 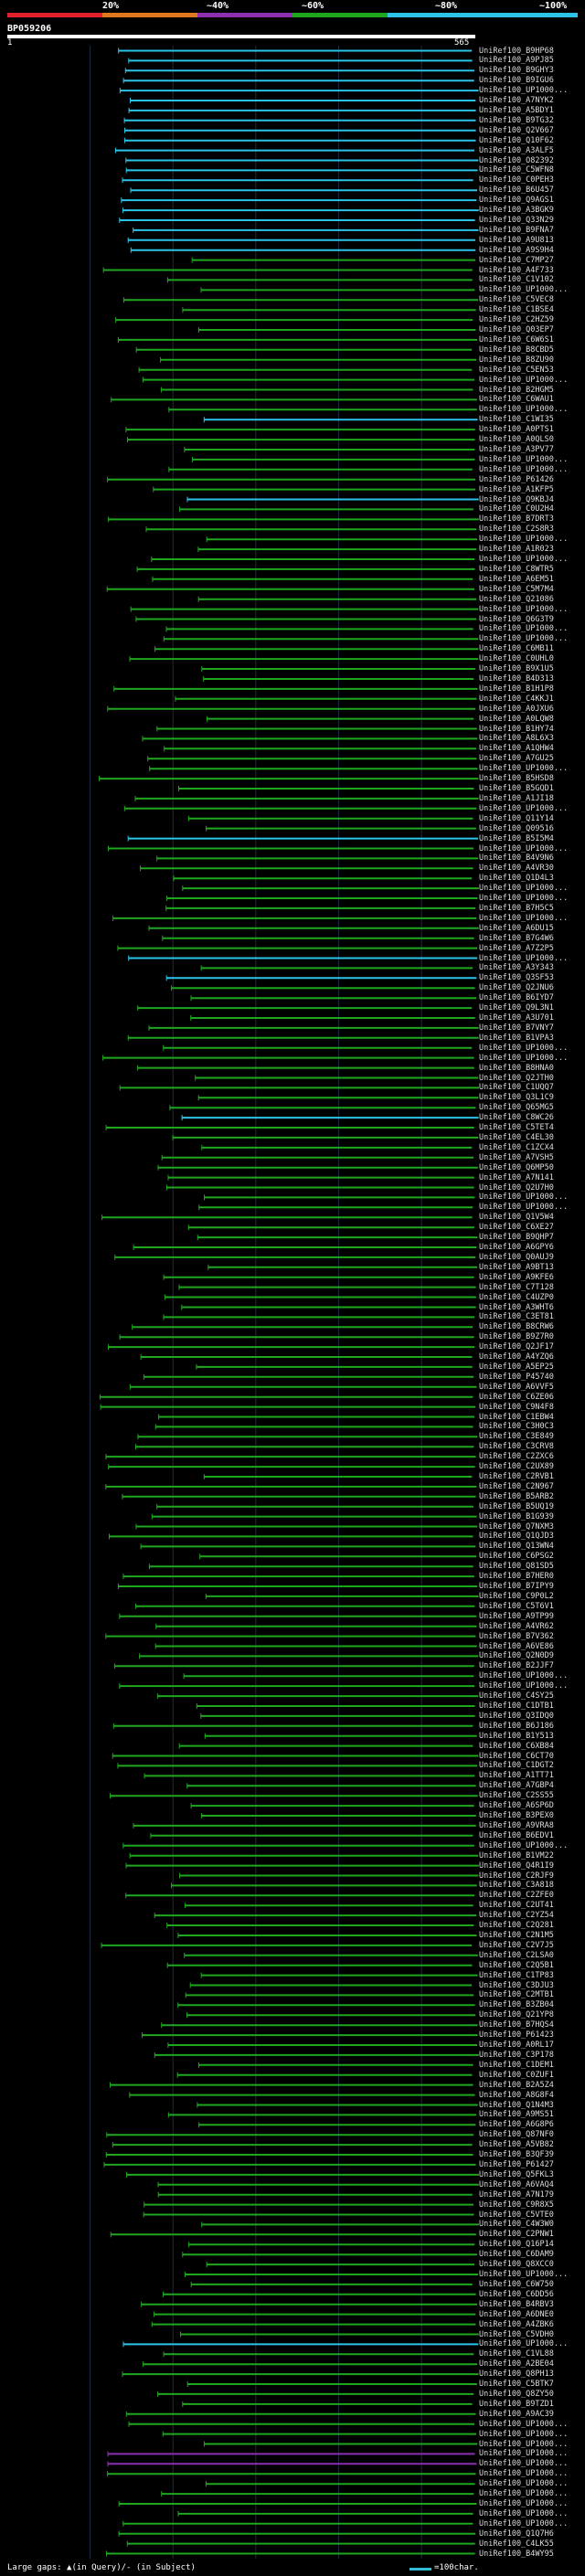 What do you see at coordinates (516, 1766) in the screenshot?
I see `hit-name-link: UniRef100_C1DGT2` at bounding box center [516, 1766].